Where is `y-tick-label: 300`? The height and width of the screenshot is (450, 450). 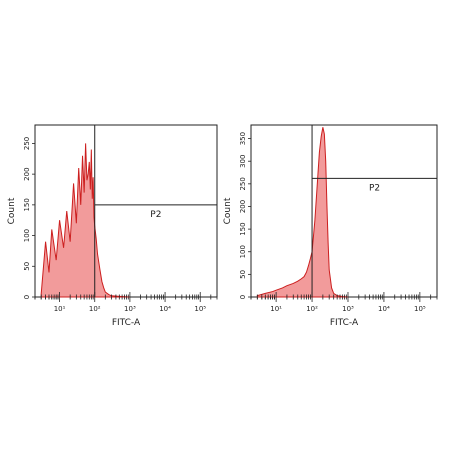 y-tick-label: 300 is located at coordinates (243, 161).